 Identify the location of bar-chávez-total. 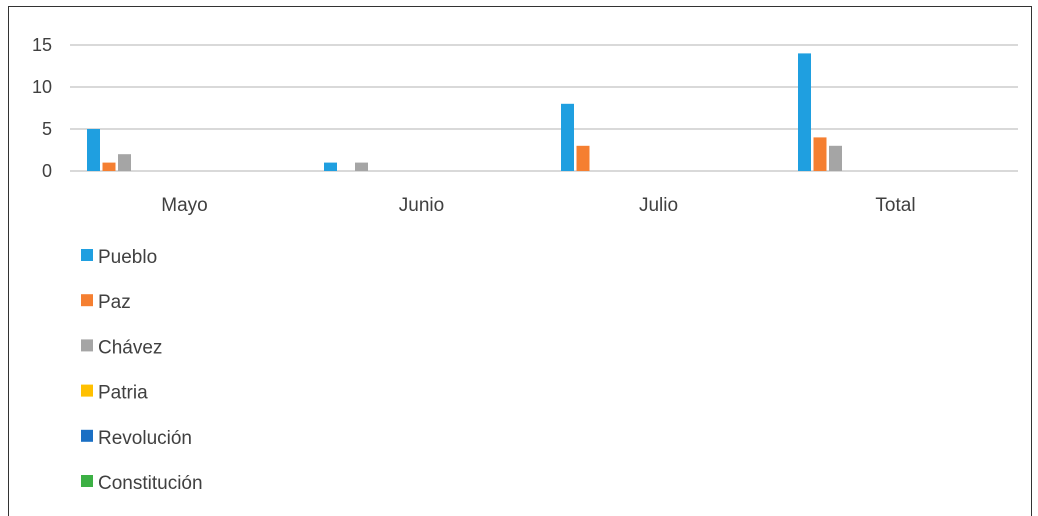
(835, 158).